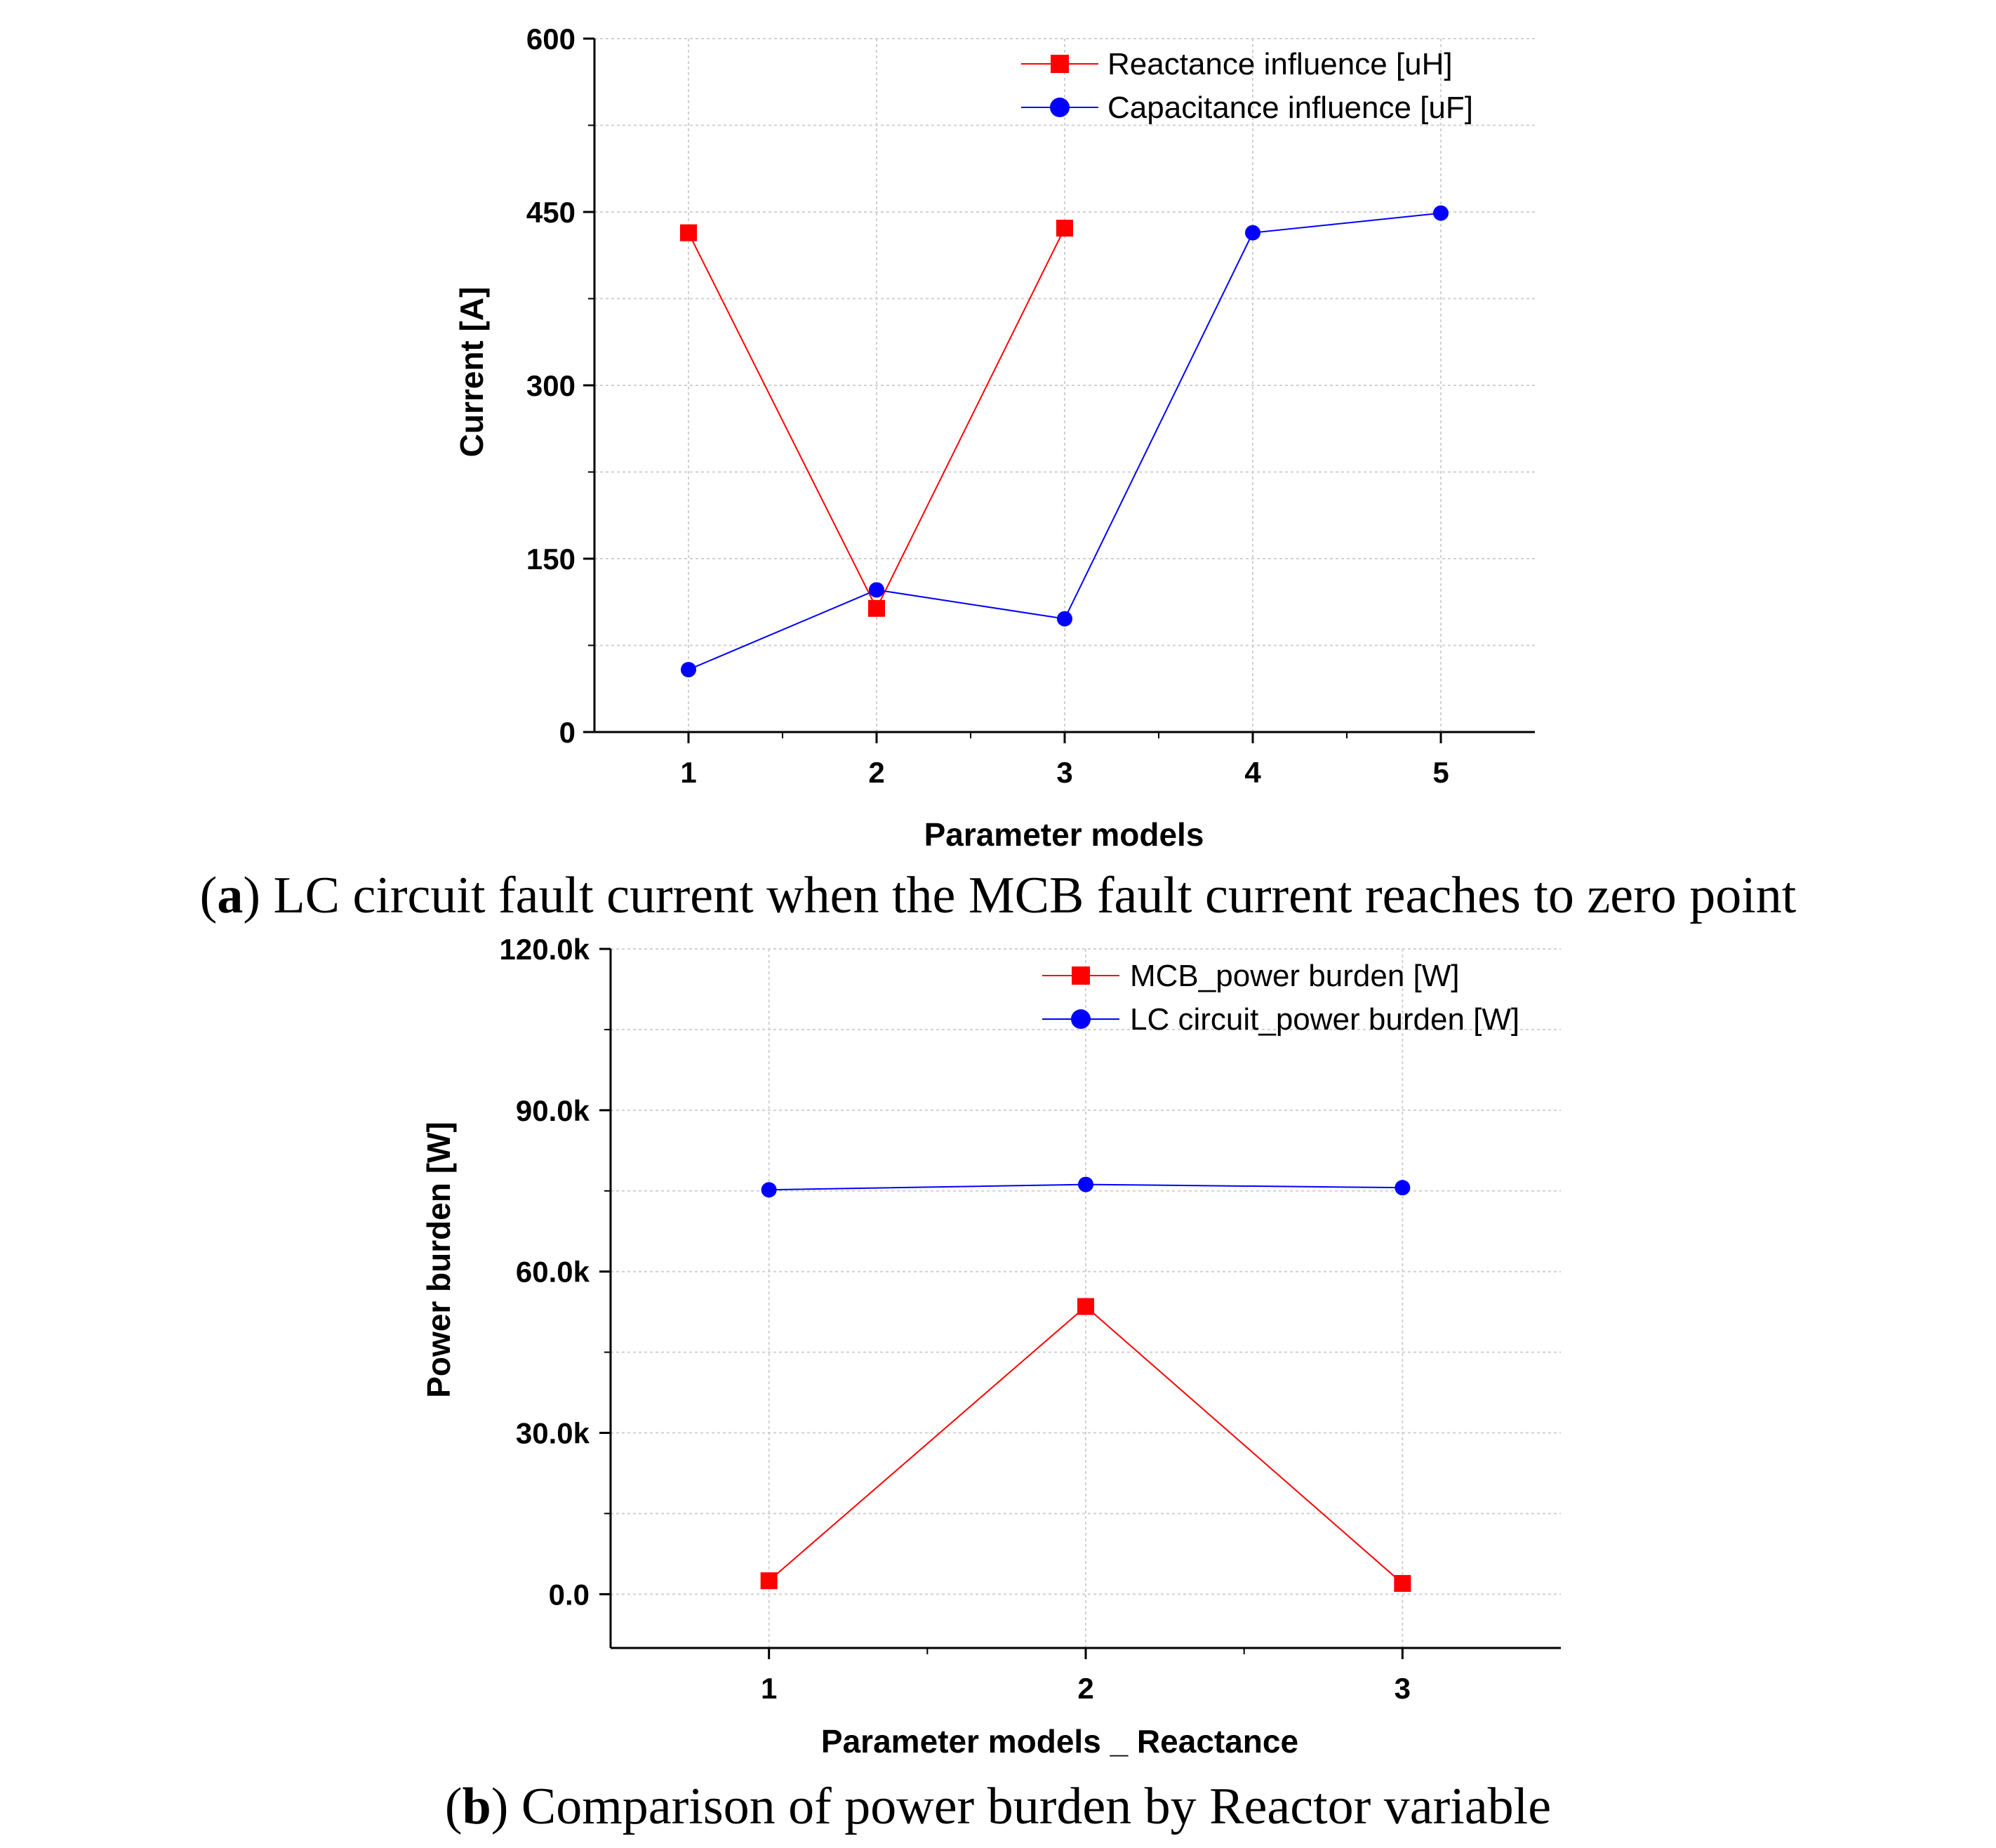 The height and width of the screenshot is (1848, 1996). What do you see at coordinates (1085, 1688) in the screenshot?
I see `chart-b-xtick-label-1: 2` at bounding box center [1085, 1688].